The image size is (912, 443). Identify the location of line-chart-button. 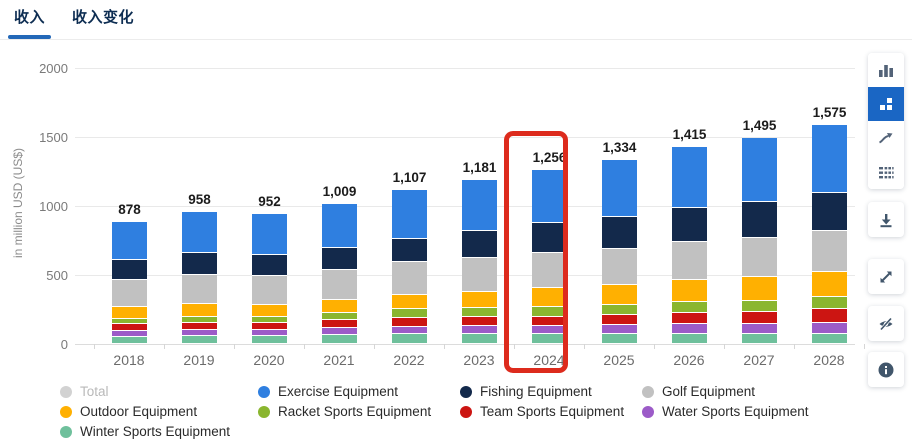
(886, 138).